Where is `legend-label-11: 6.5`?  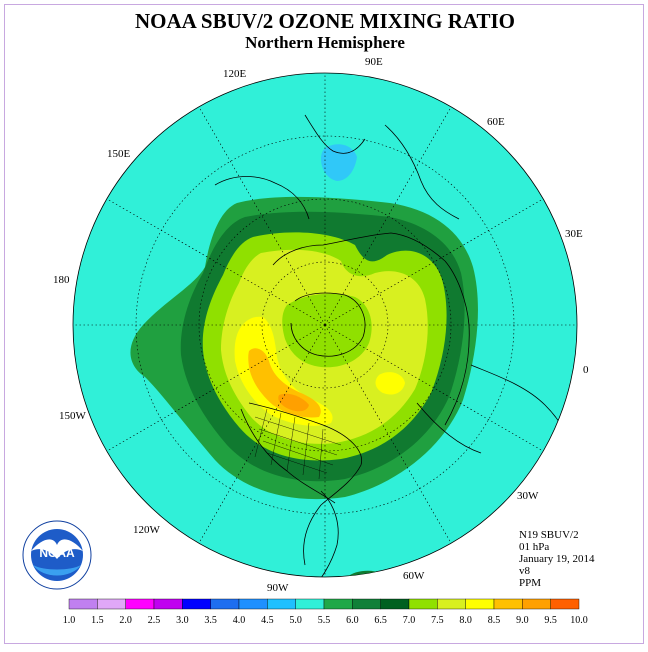
legend-label-11: 6.5 is located at coordinates (380, 620).